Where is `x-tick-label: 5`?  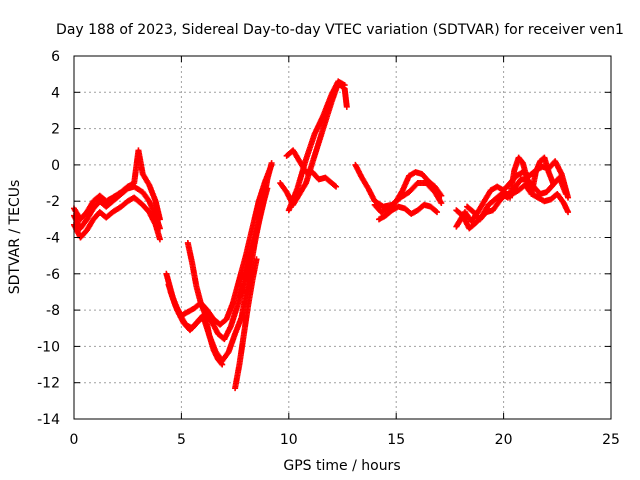
x-tick-label: 5 is located at coordinates (181, 440).